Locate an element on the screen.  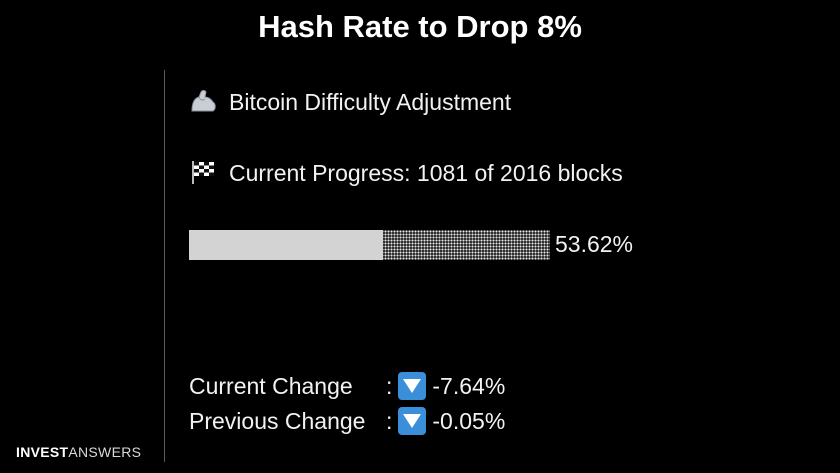
brand-logo-regular: ANSWERS is located at coordinates (105, 452).